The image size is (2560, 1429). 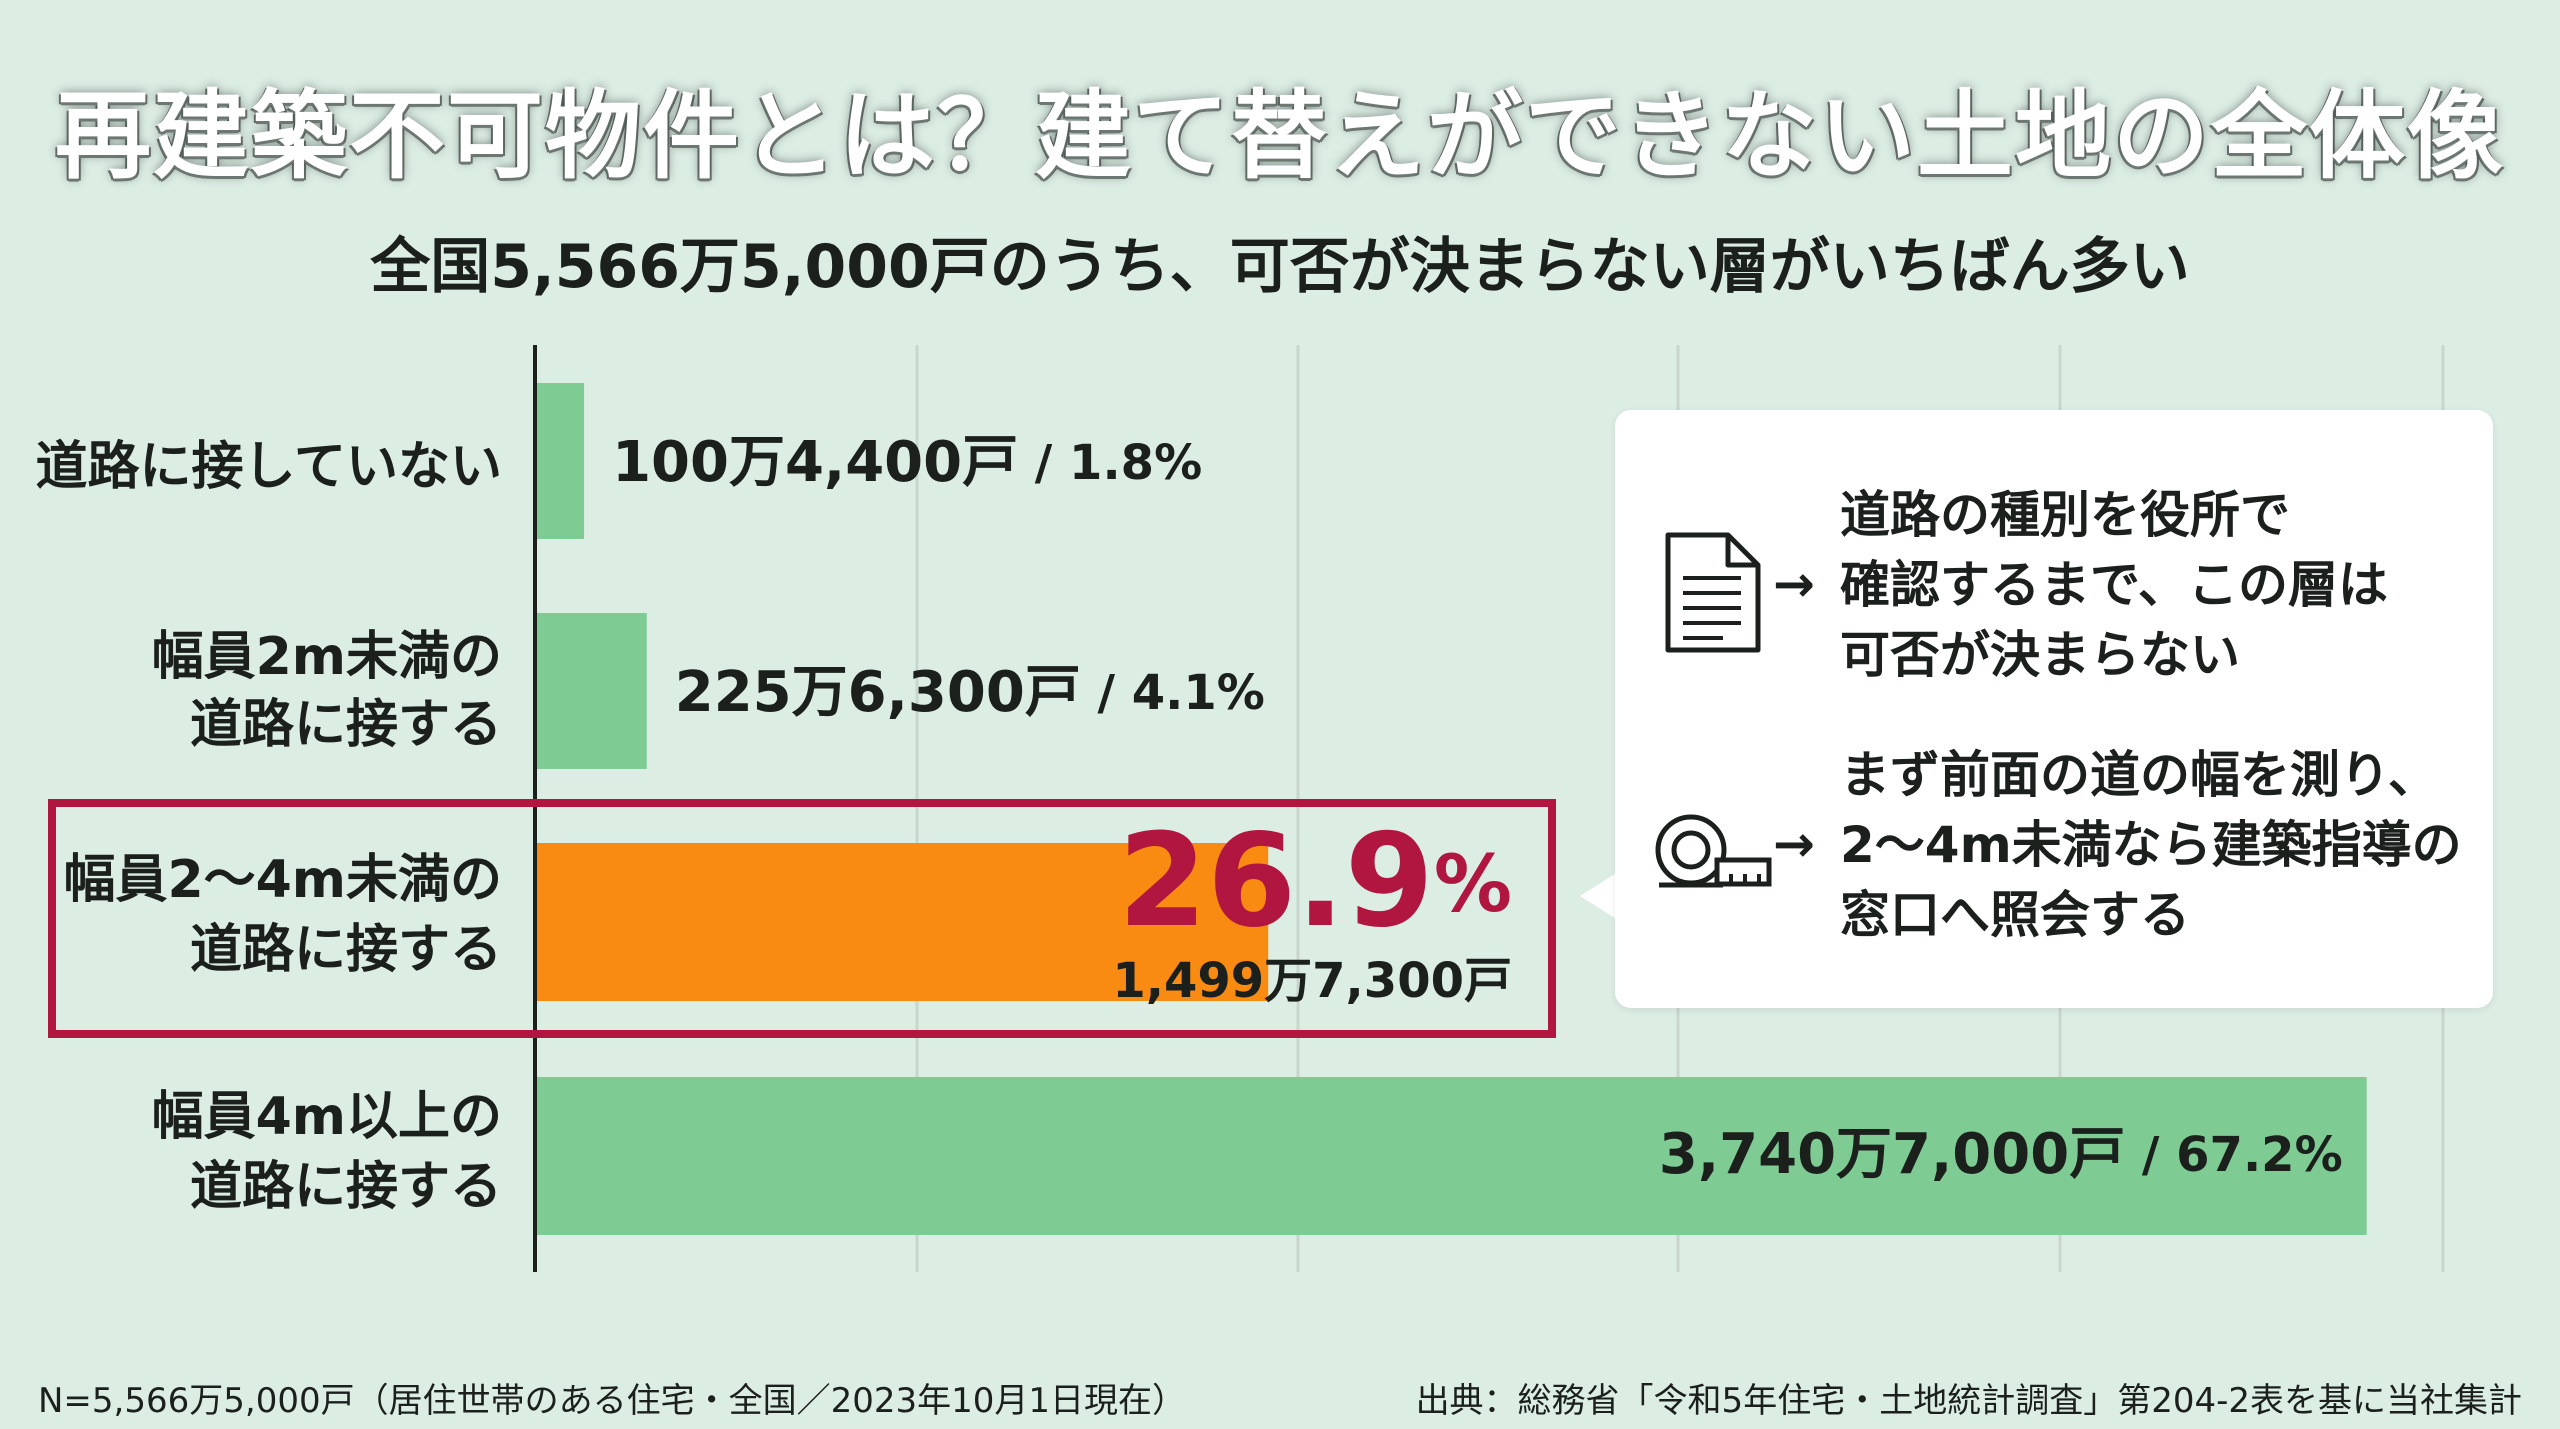 What do you see at coordinates (1713, 854) in the screenshot?
I see `tape-measure-icon` at bounding box center [1713, 854].